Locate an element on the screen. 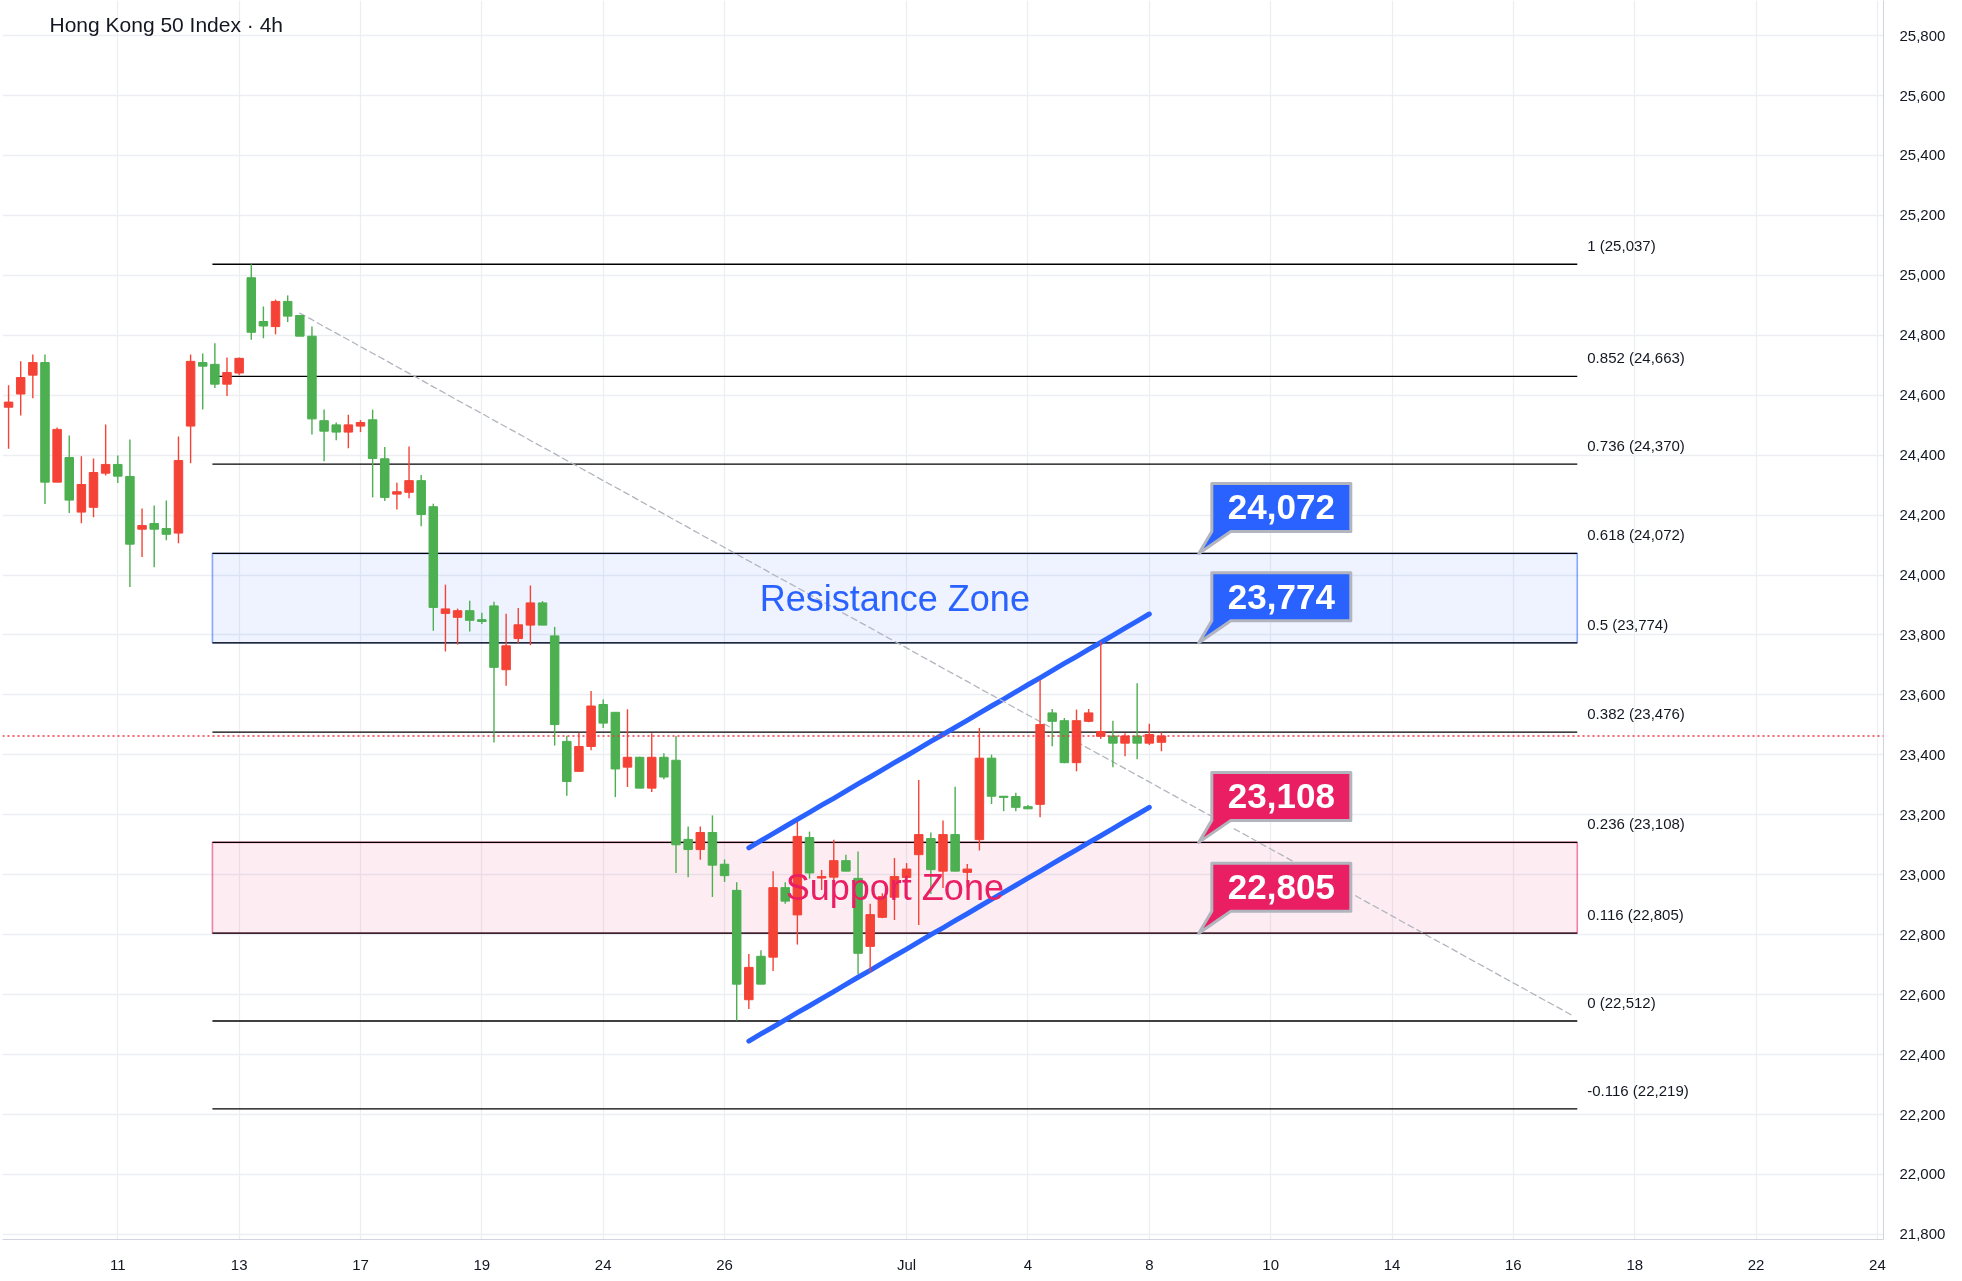 This screenshot has width=1962, height=1281. y-tick-label: 24,800 is located at coordinates (1922, 335).